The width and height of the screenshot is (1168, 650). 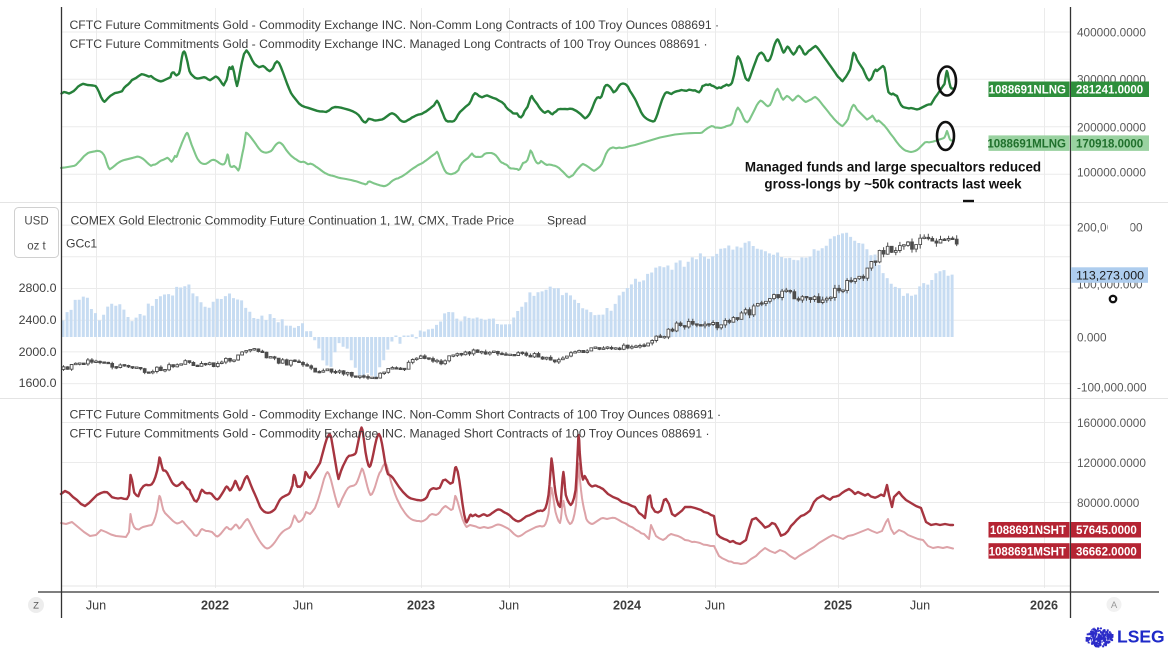 I want to click on svg-text: 1600.0, so click(x=38, y=383).